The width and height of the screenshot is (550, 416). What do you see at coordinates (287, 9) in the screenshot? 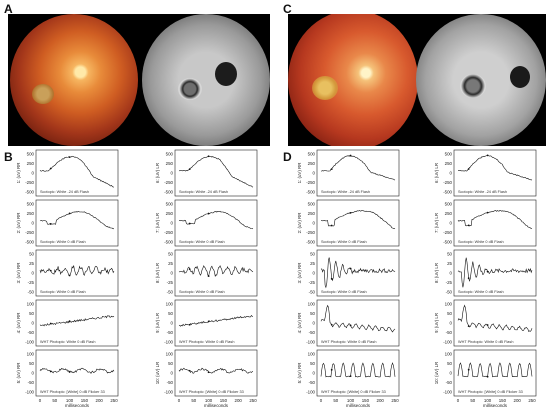
I see `panel-label-c: C` at bounding box center [287, 9].